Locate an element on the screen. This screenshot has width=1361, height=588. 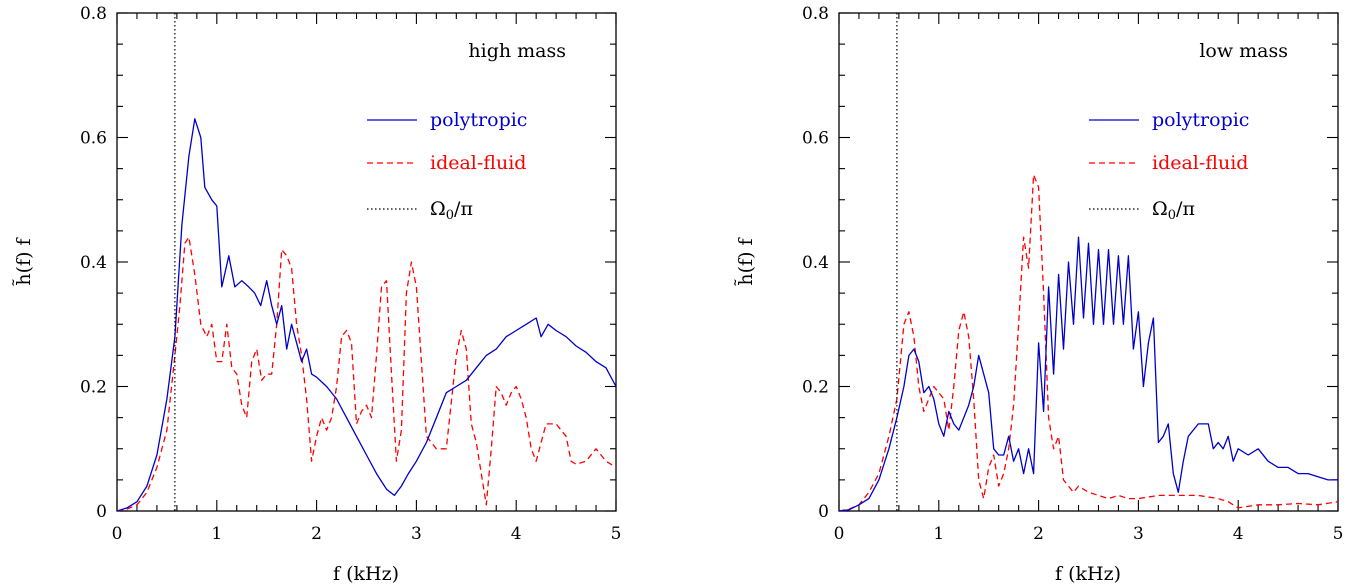
panel-annotation: low mass is located at coordinates (1243, 51).